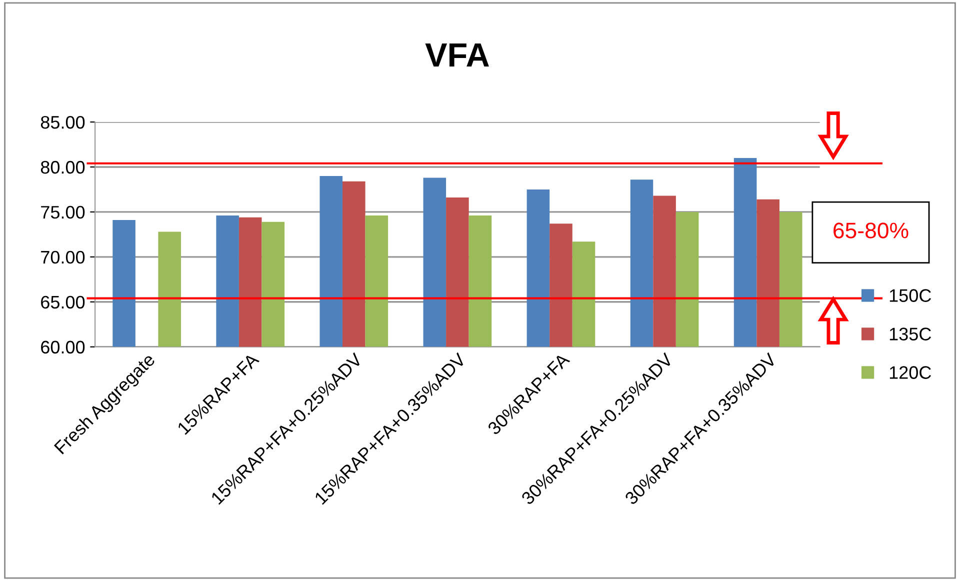  Describe the element at coordinates (63, 212) in the screenshot. I see `y-tick-label: 75.00` at that location.